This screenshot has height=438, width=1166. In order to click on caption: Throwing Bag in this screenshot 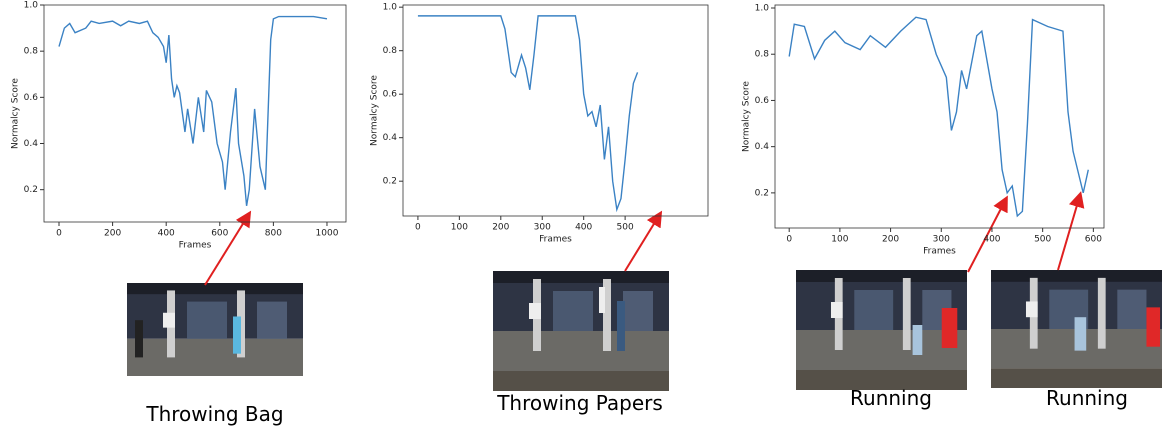, I will do `click(214, 414)`.